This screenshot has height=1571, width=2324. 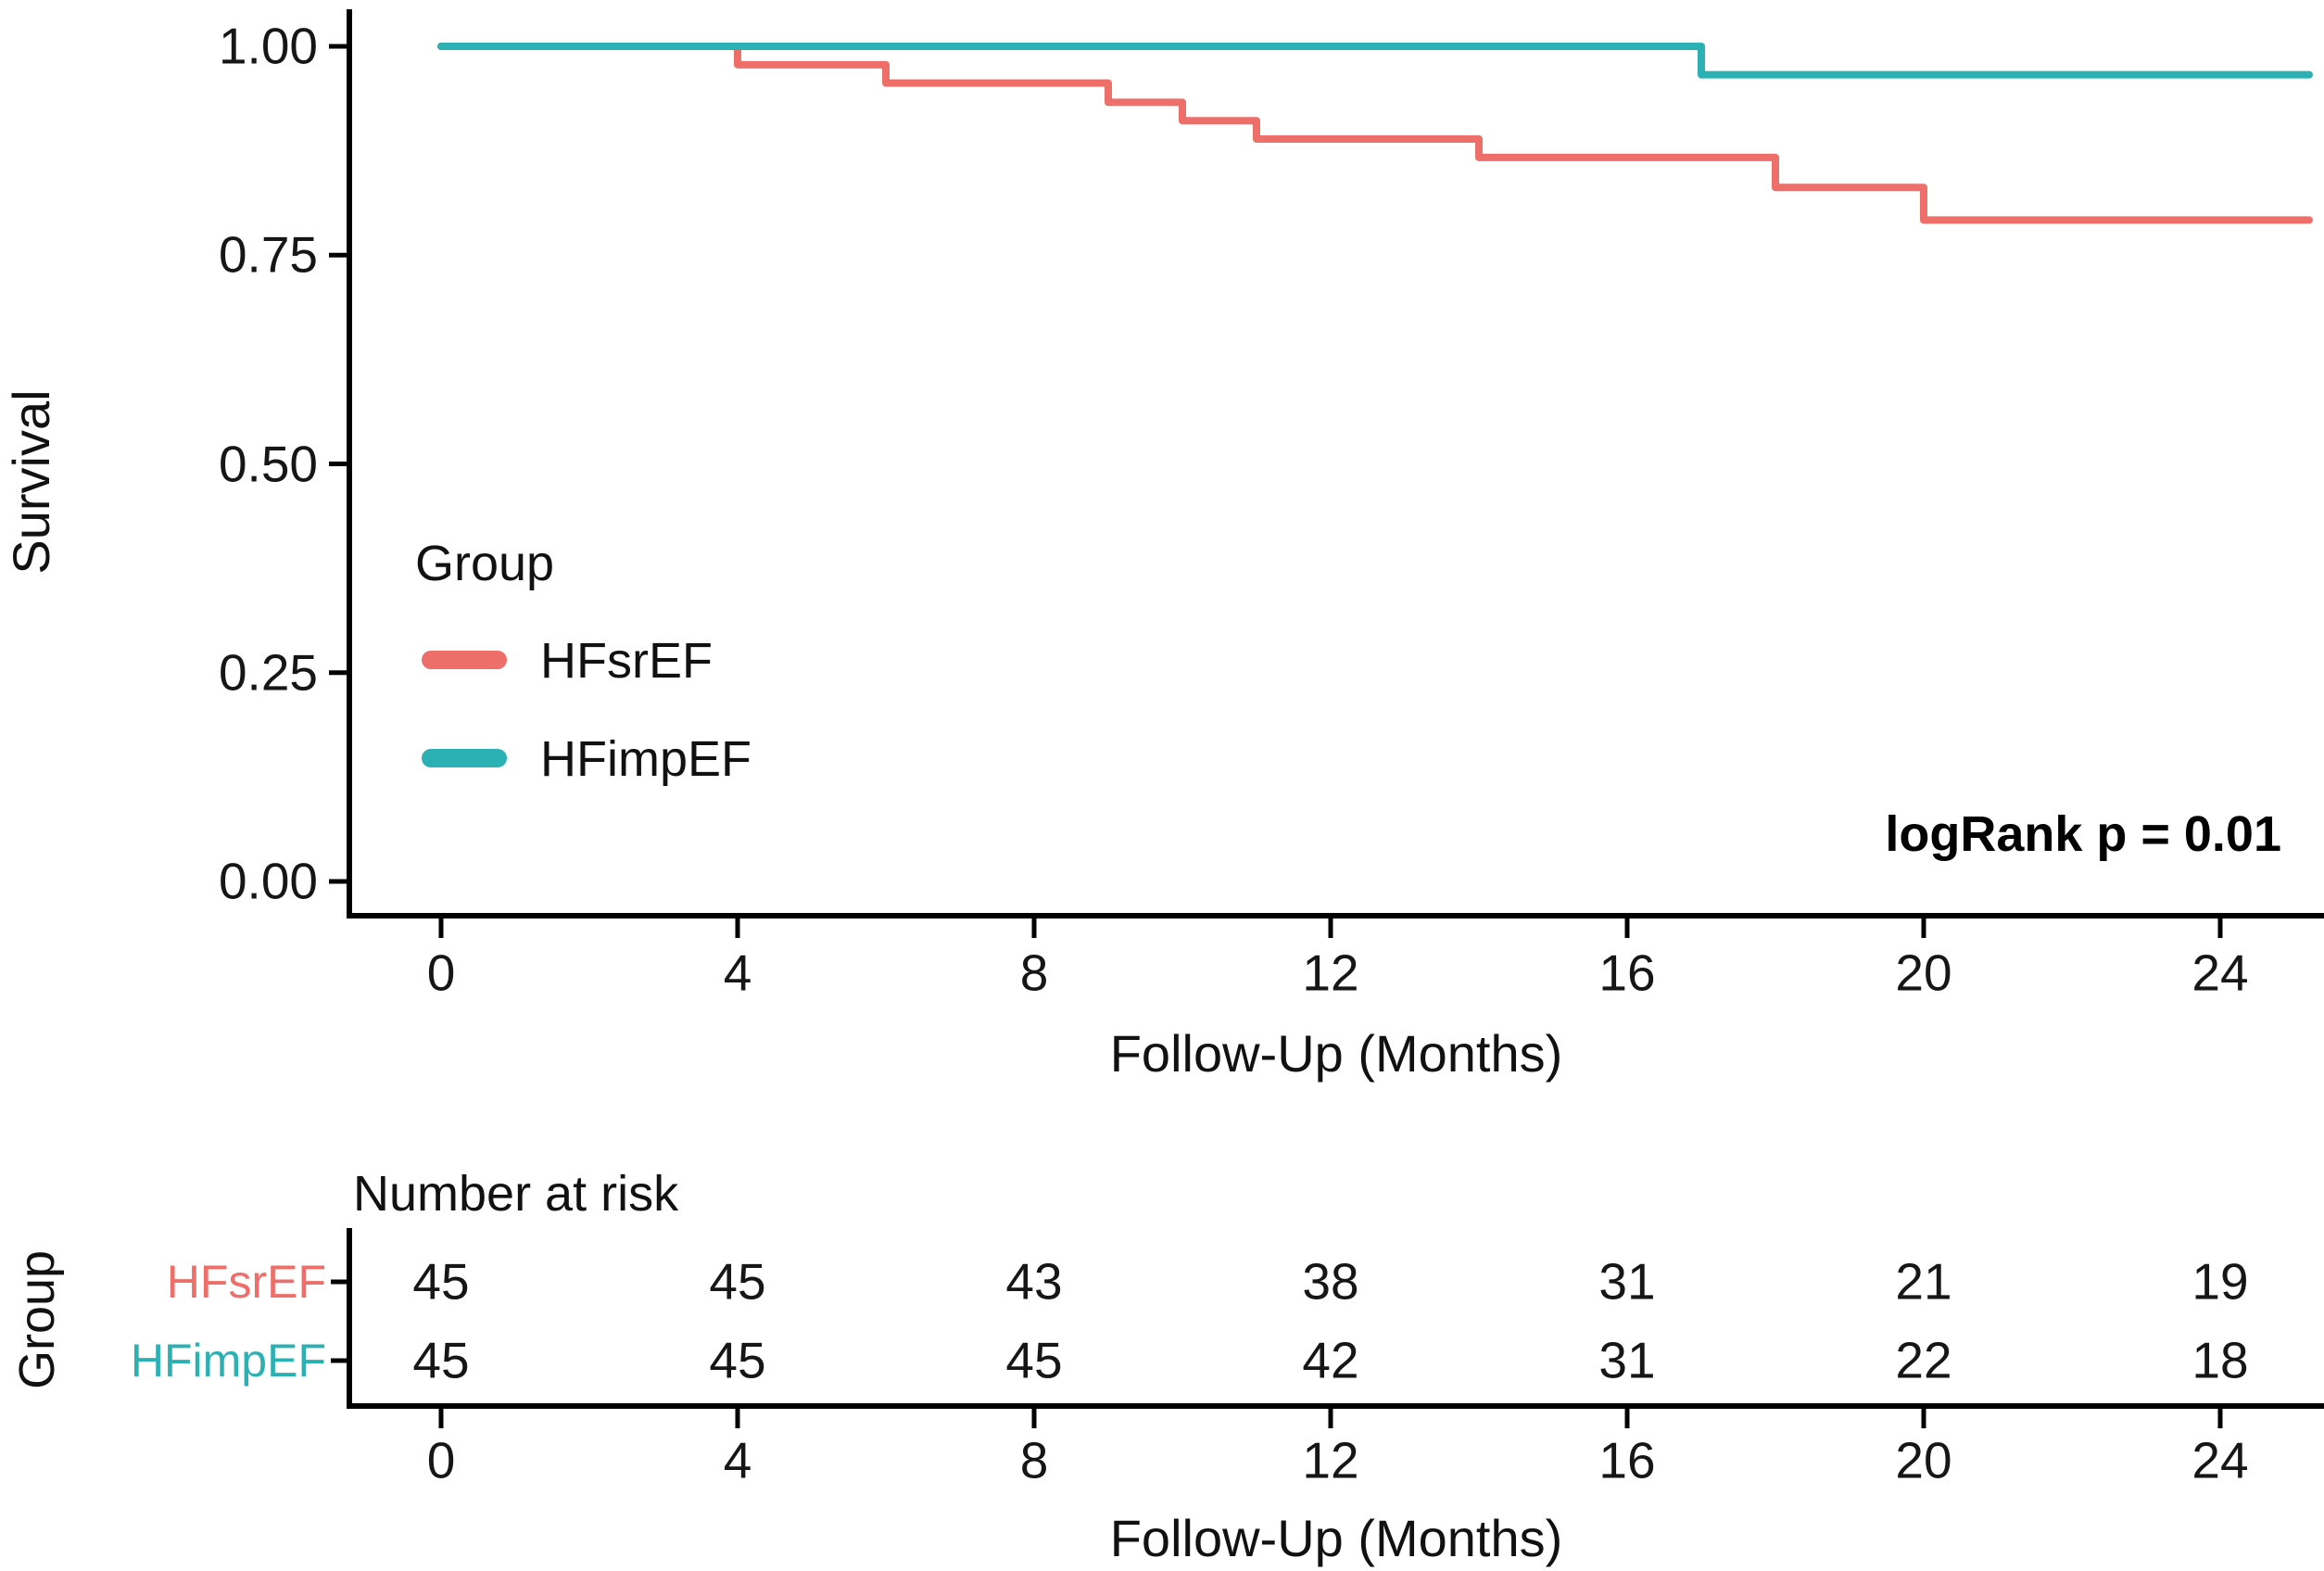 I want to click on x-tick-label-16: 16, so click(x=1627, y=973).